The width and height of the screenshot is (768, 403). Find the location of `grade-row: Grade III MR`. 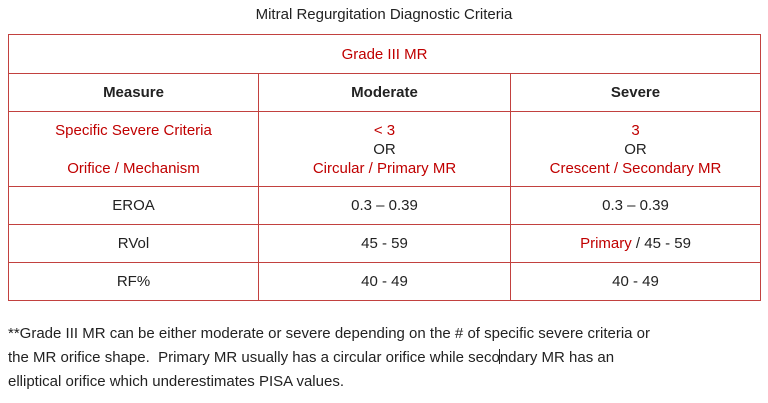

grade-row: Grade III MR is located at coordinates (384, 54).